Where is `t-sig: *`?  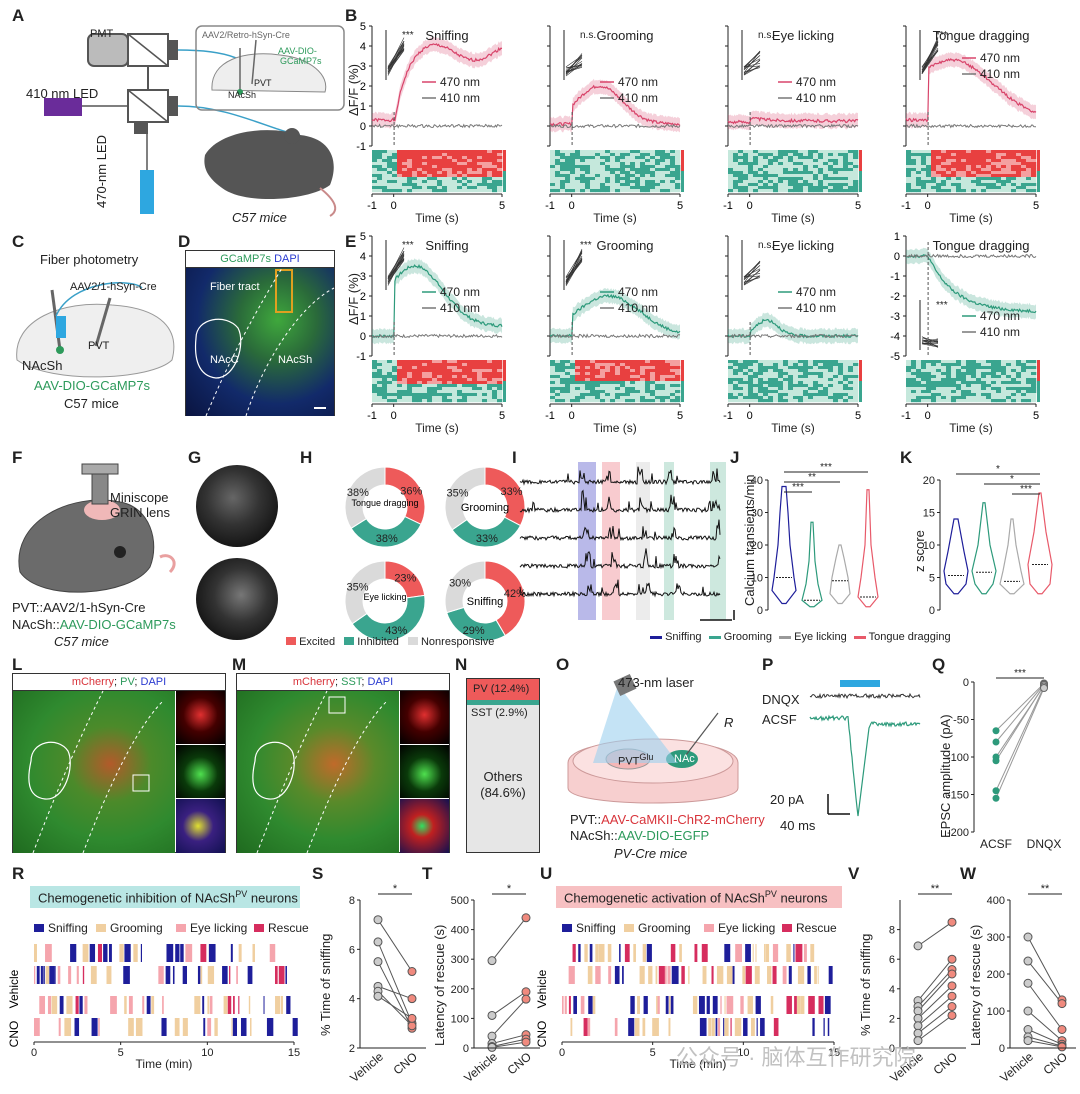
t-sig: * is located at coordinates (509, 889).